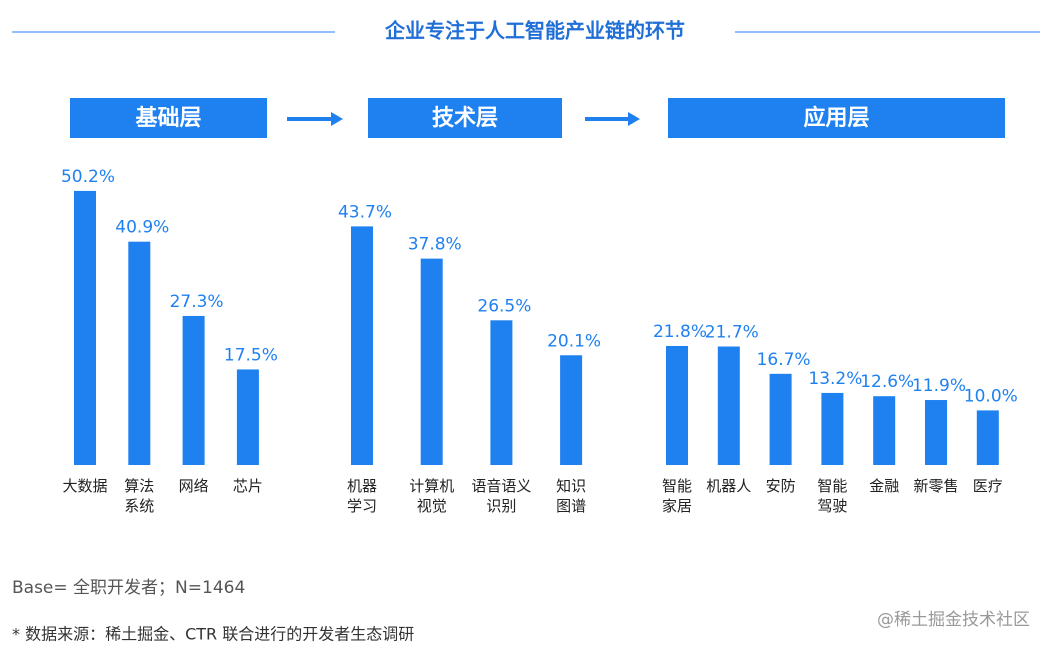 The image size is (1043, 651). What do you see at coordinates (835, 379) in the screenshot?
I see `value-label: 13.2%` at bounding box center [835, 379].